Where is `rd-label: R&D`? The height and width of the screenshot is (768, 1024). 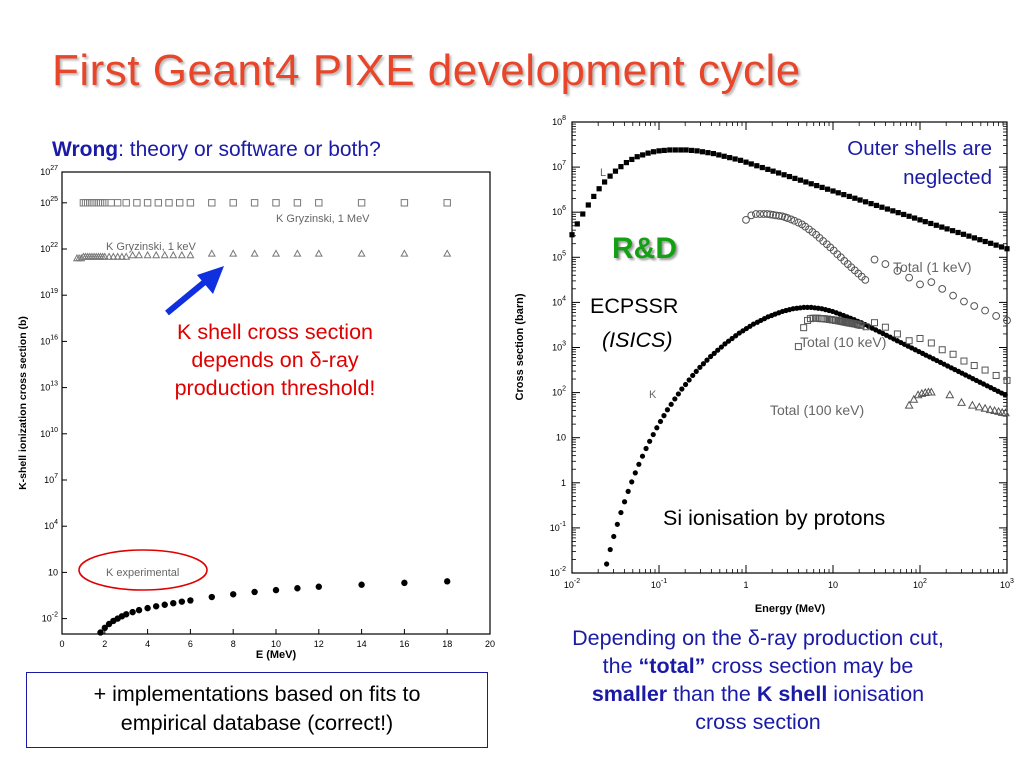
rd-label: R&D is located at coordinates (644, 248).